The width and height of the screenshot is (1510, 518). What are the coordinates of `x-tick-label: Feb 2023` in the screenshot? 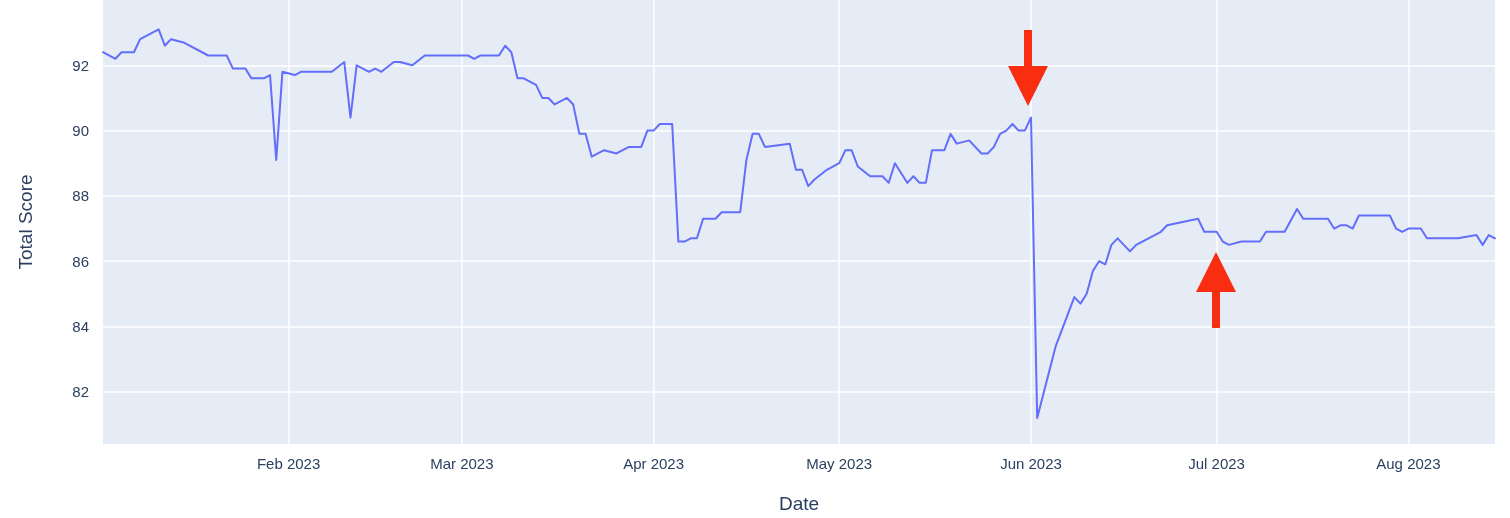 It's located at (288, 463).